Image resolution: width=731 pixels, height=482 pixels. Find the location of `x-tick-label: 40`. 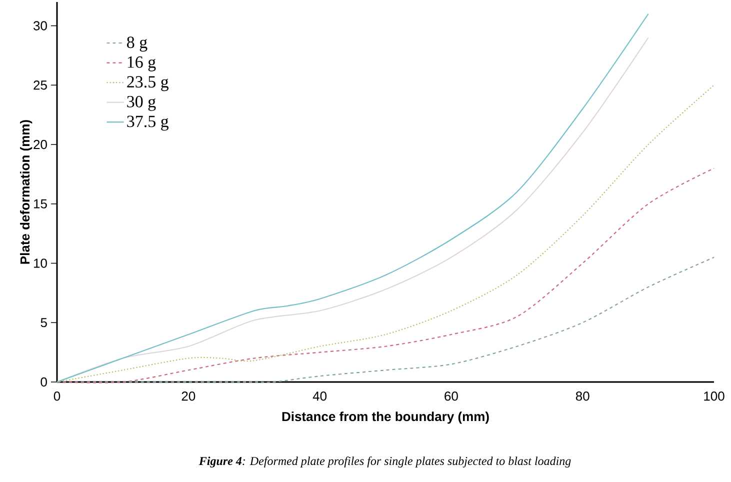

x-tick-label: 40 is located at coordinates (319, 396).